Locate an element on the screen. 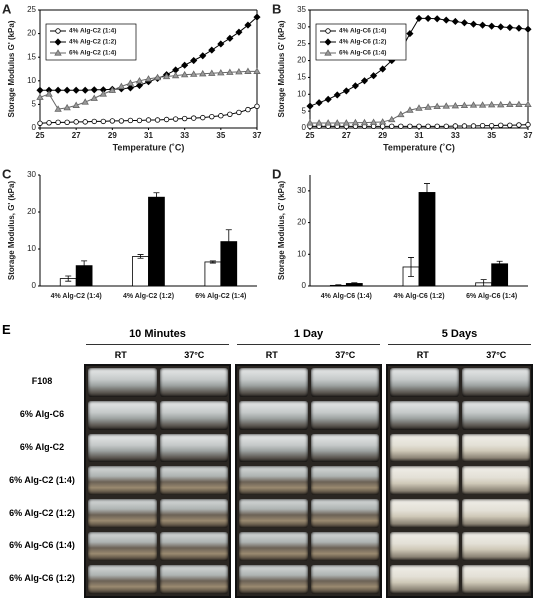 Image resolution: width=536 pixels, height=600 pixels. photo-grid is located at coordinates (308, 481).